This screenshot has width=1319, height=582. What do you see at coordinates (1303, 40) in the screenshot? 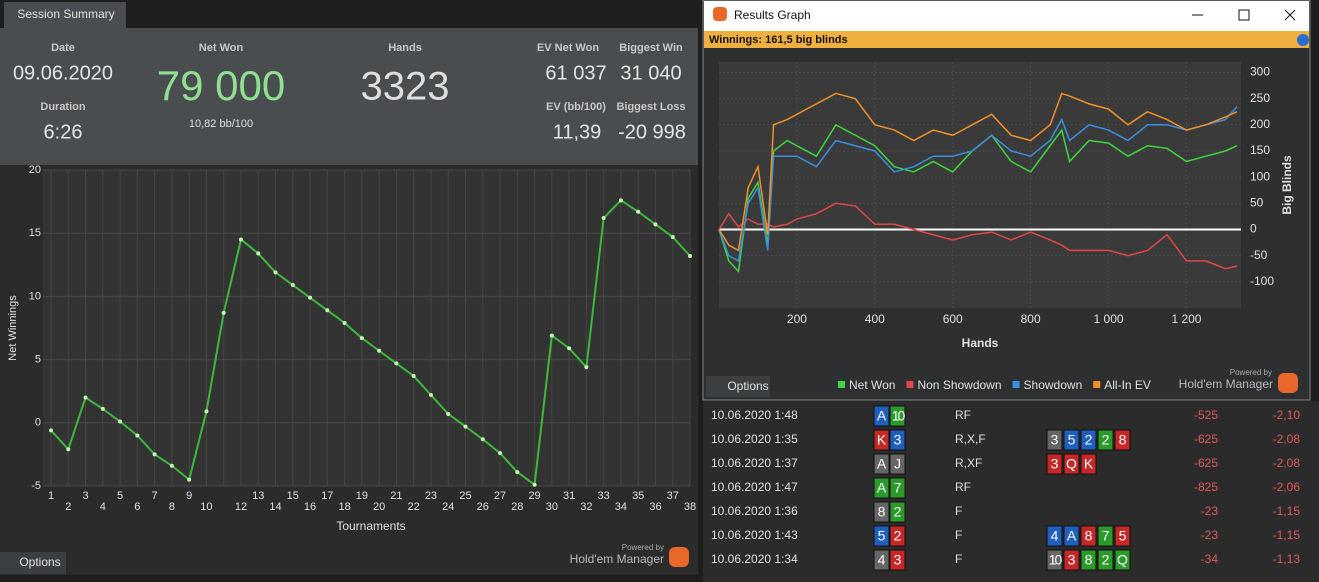
I see `help-icon` at bounding box center [1303, 40].